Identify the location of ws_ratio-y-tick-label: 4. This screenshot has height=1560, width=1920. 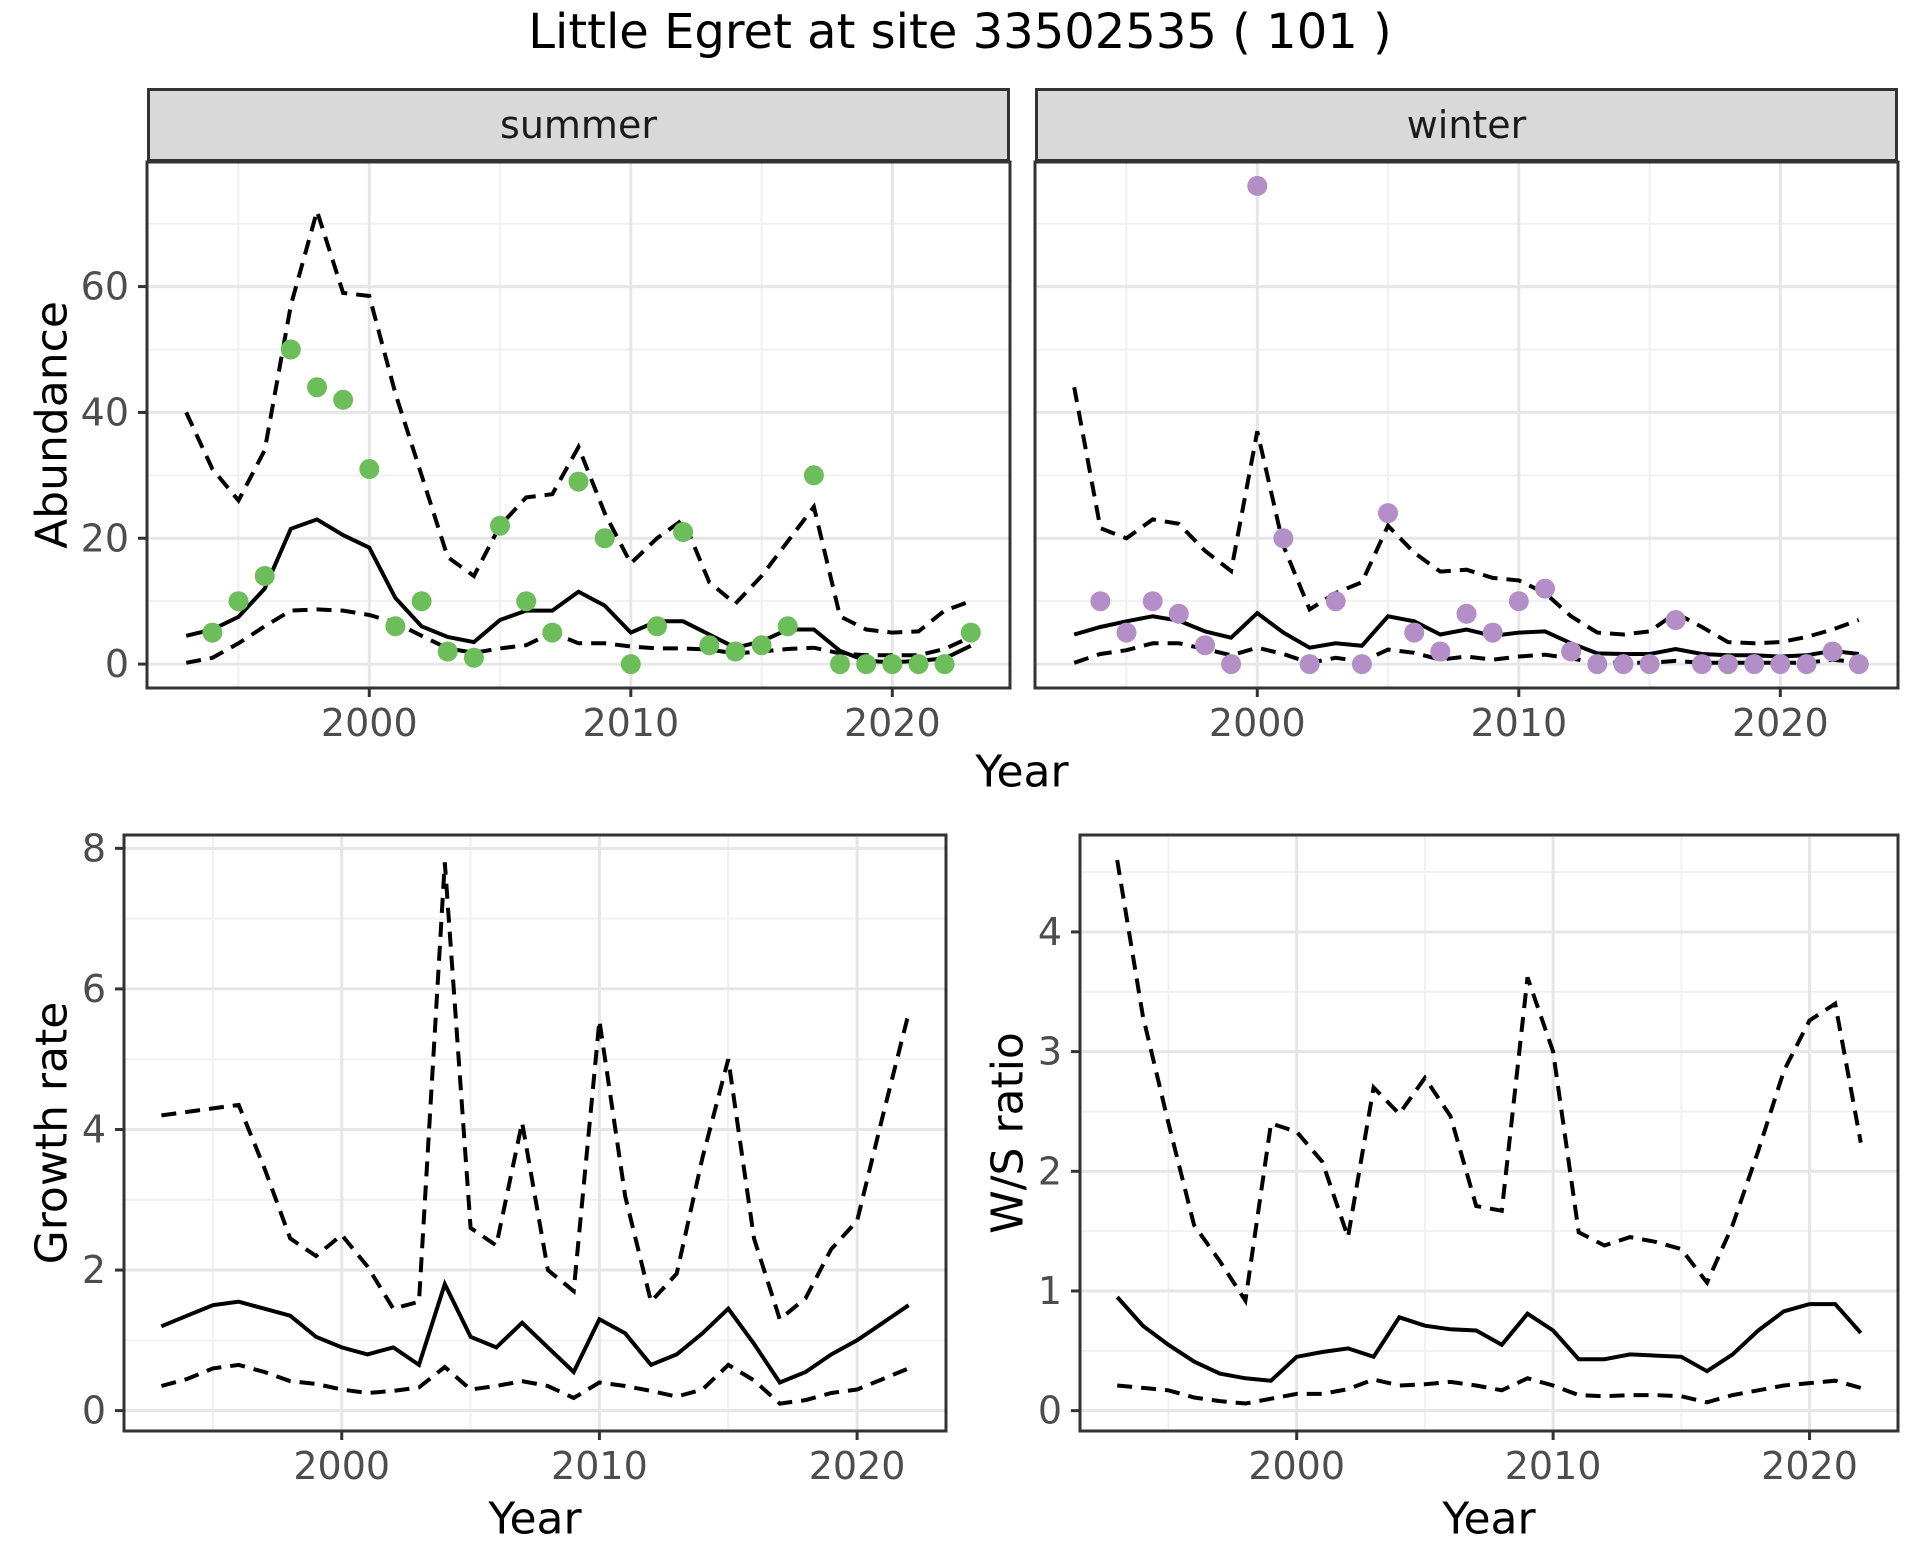
(1050, 932).